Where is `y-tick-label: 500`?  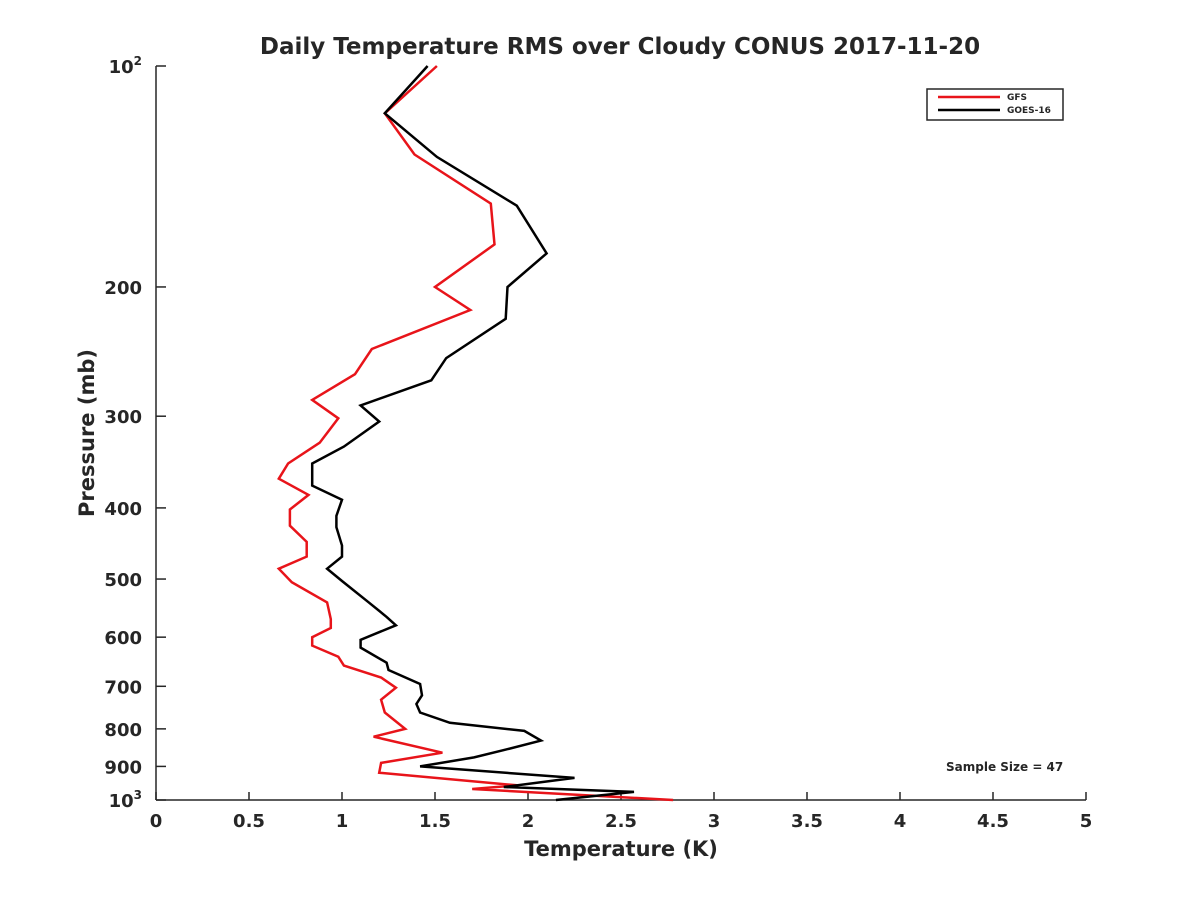 y-tick-label: 500 is located at coordinates (123, 580).